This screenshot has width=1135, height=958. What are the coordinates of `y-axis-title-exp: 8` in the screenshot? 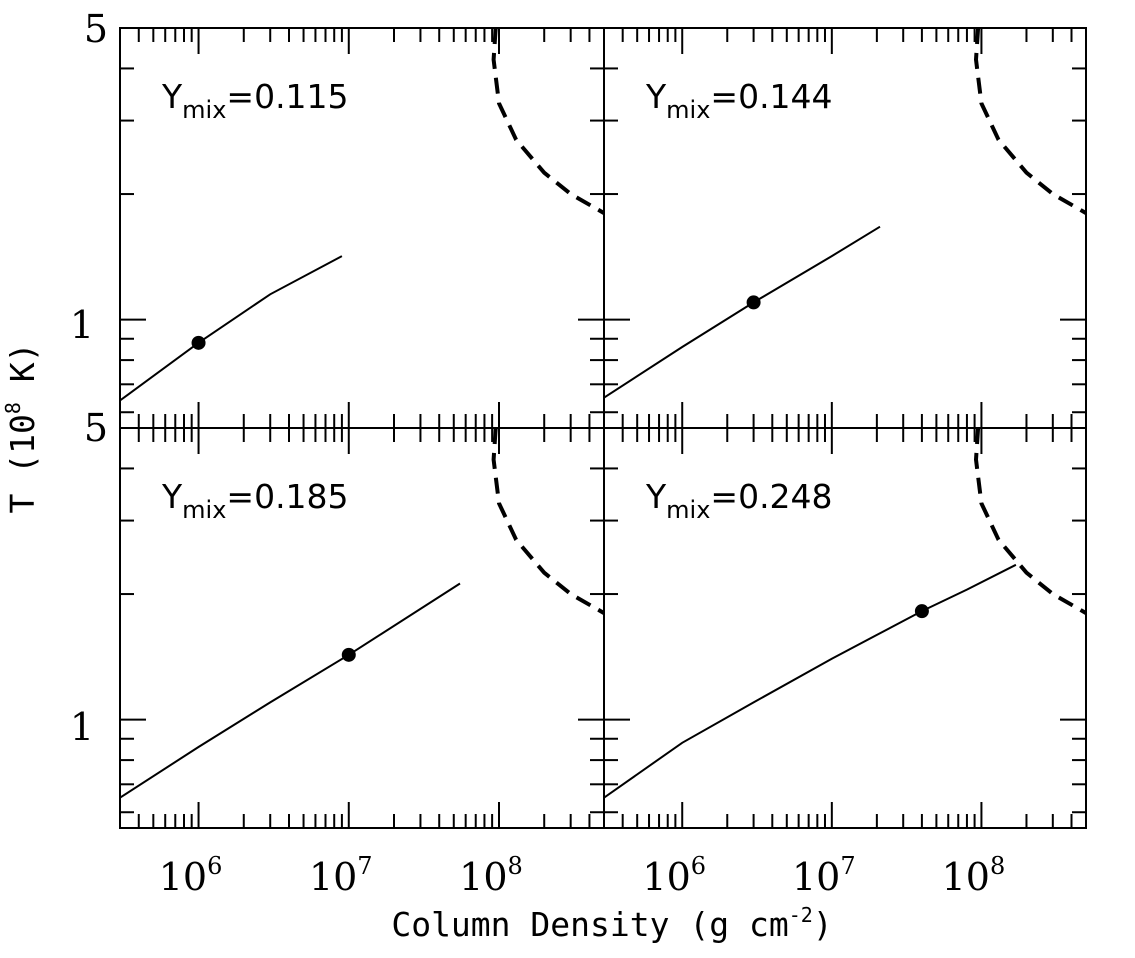 It's located at (13, 408).